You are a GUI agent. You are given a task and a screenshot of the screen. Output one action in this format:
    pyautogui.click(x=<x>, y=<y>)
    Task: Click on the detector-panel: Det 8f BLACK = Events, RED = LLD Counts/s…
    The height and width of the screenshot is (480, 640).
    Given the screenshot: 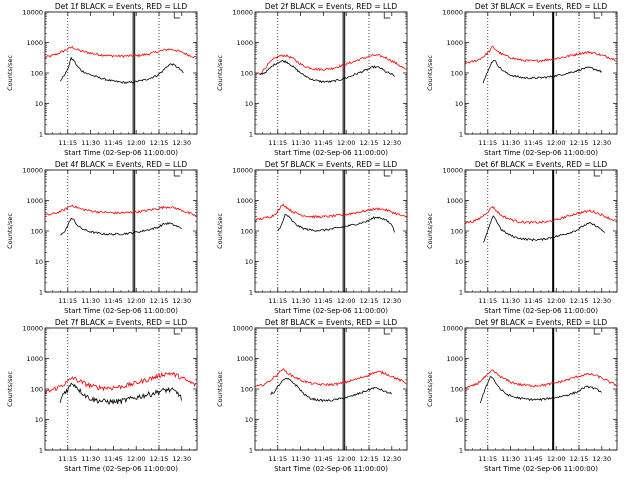 What is the action you would take?
    pyautogui.click(x=312, y=395)
    